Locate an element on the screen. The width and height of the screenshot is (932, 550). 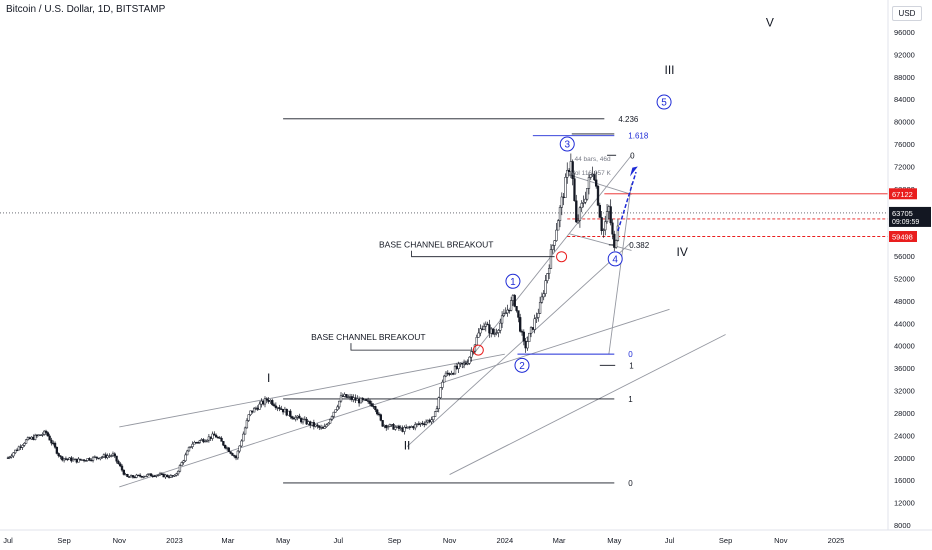
long-channel is located at coordinates (587, 404).